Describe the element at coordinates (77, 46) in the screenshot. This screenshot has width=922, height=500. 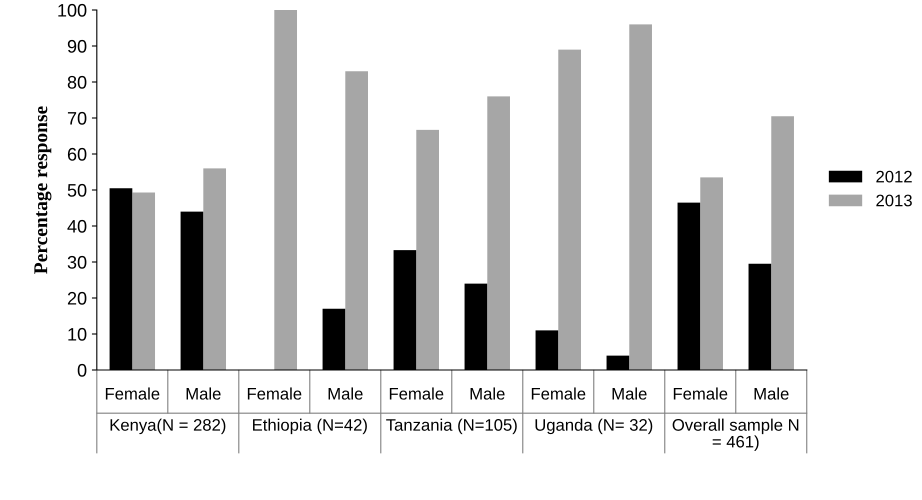
I see `y-tick-label: 90` at that location.